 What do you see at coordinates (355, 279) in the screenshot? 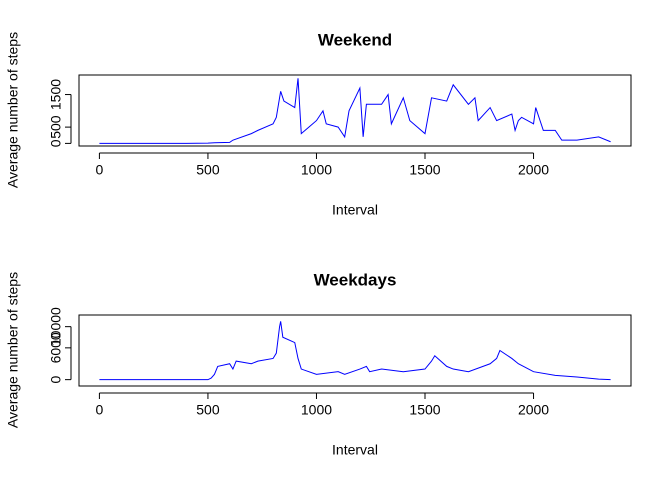
I see `chart-title: Weekdays` at bounding box center [355, 279].